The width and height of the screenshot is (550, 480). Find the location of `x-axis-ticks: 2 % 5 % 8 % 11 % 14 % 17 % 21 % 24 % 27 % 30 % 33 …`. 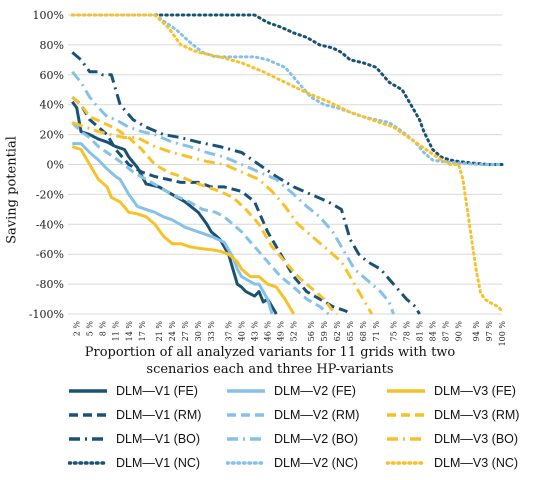

x-axis-ticks: 2 % 5 % 8 % 11 % 14 % 17 % 21 % 24 % 27 % 30 % 33 … is located at coordinates (290, 334).